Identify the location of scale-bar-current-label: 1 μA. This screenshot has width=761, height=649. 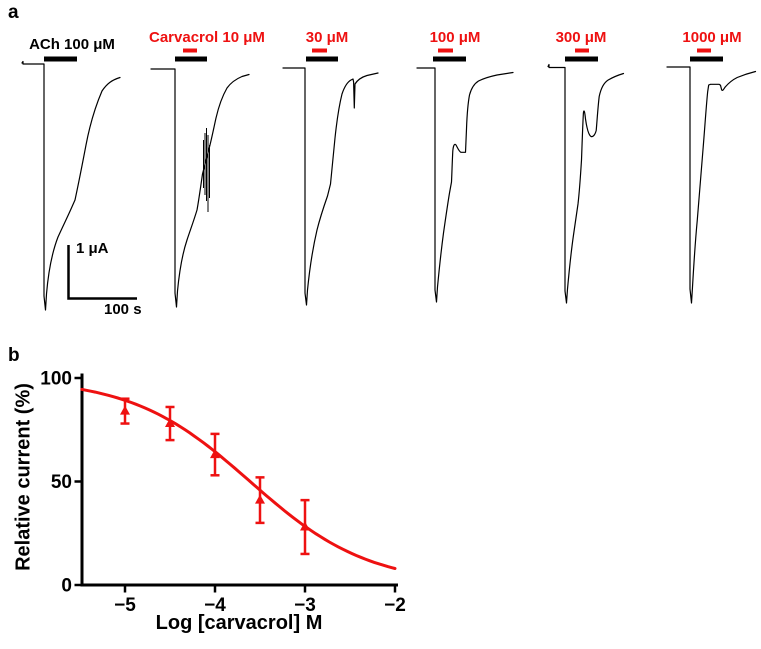
(92, 248).